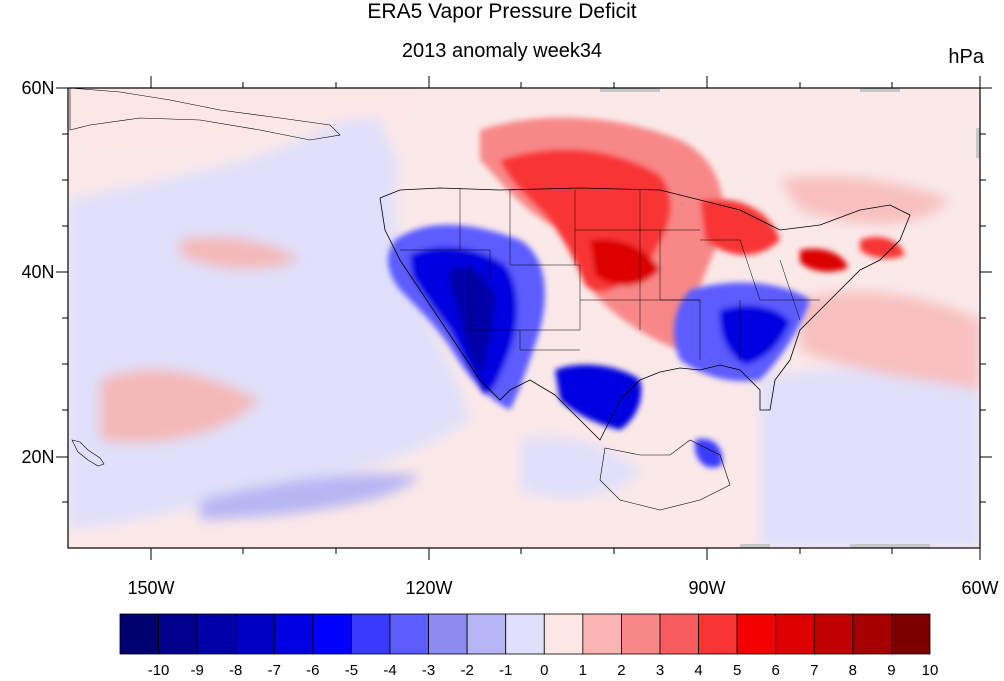  Describe the element at coordinates (740, 227) in the screenshot. I see `great-lakes-positive` at that location.